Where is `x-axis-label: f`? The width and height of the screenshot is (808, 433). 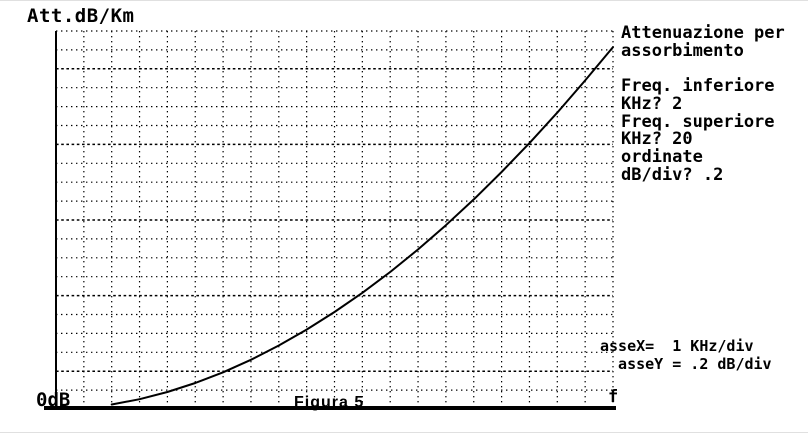
x-axis-label: f is located at coordinates (613, 397).